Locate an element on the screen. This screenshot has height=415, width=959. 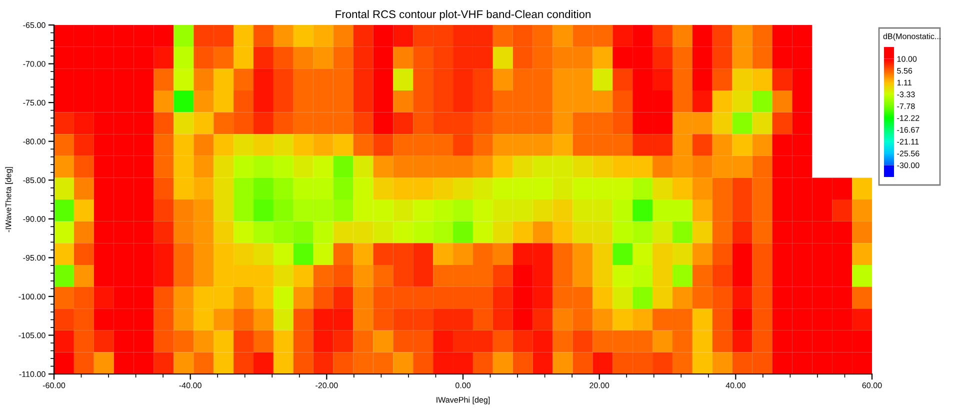
x-axis-title: IWavePhi [deg] is located at coordinates (463, 400).